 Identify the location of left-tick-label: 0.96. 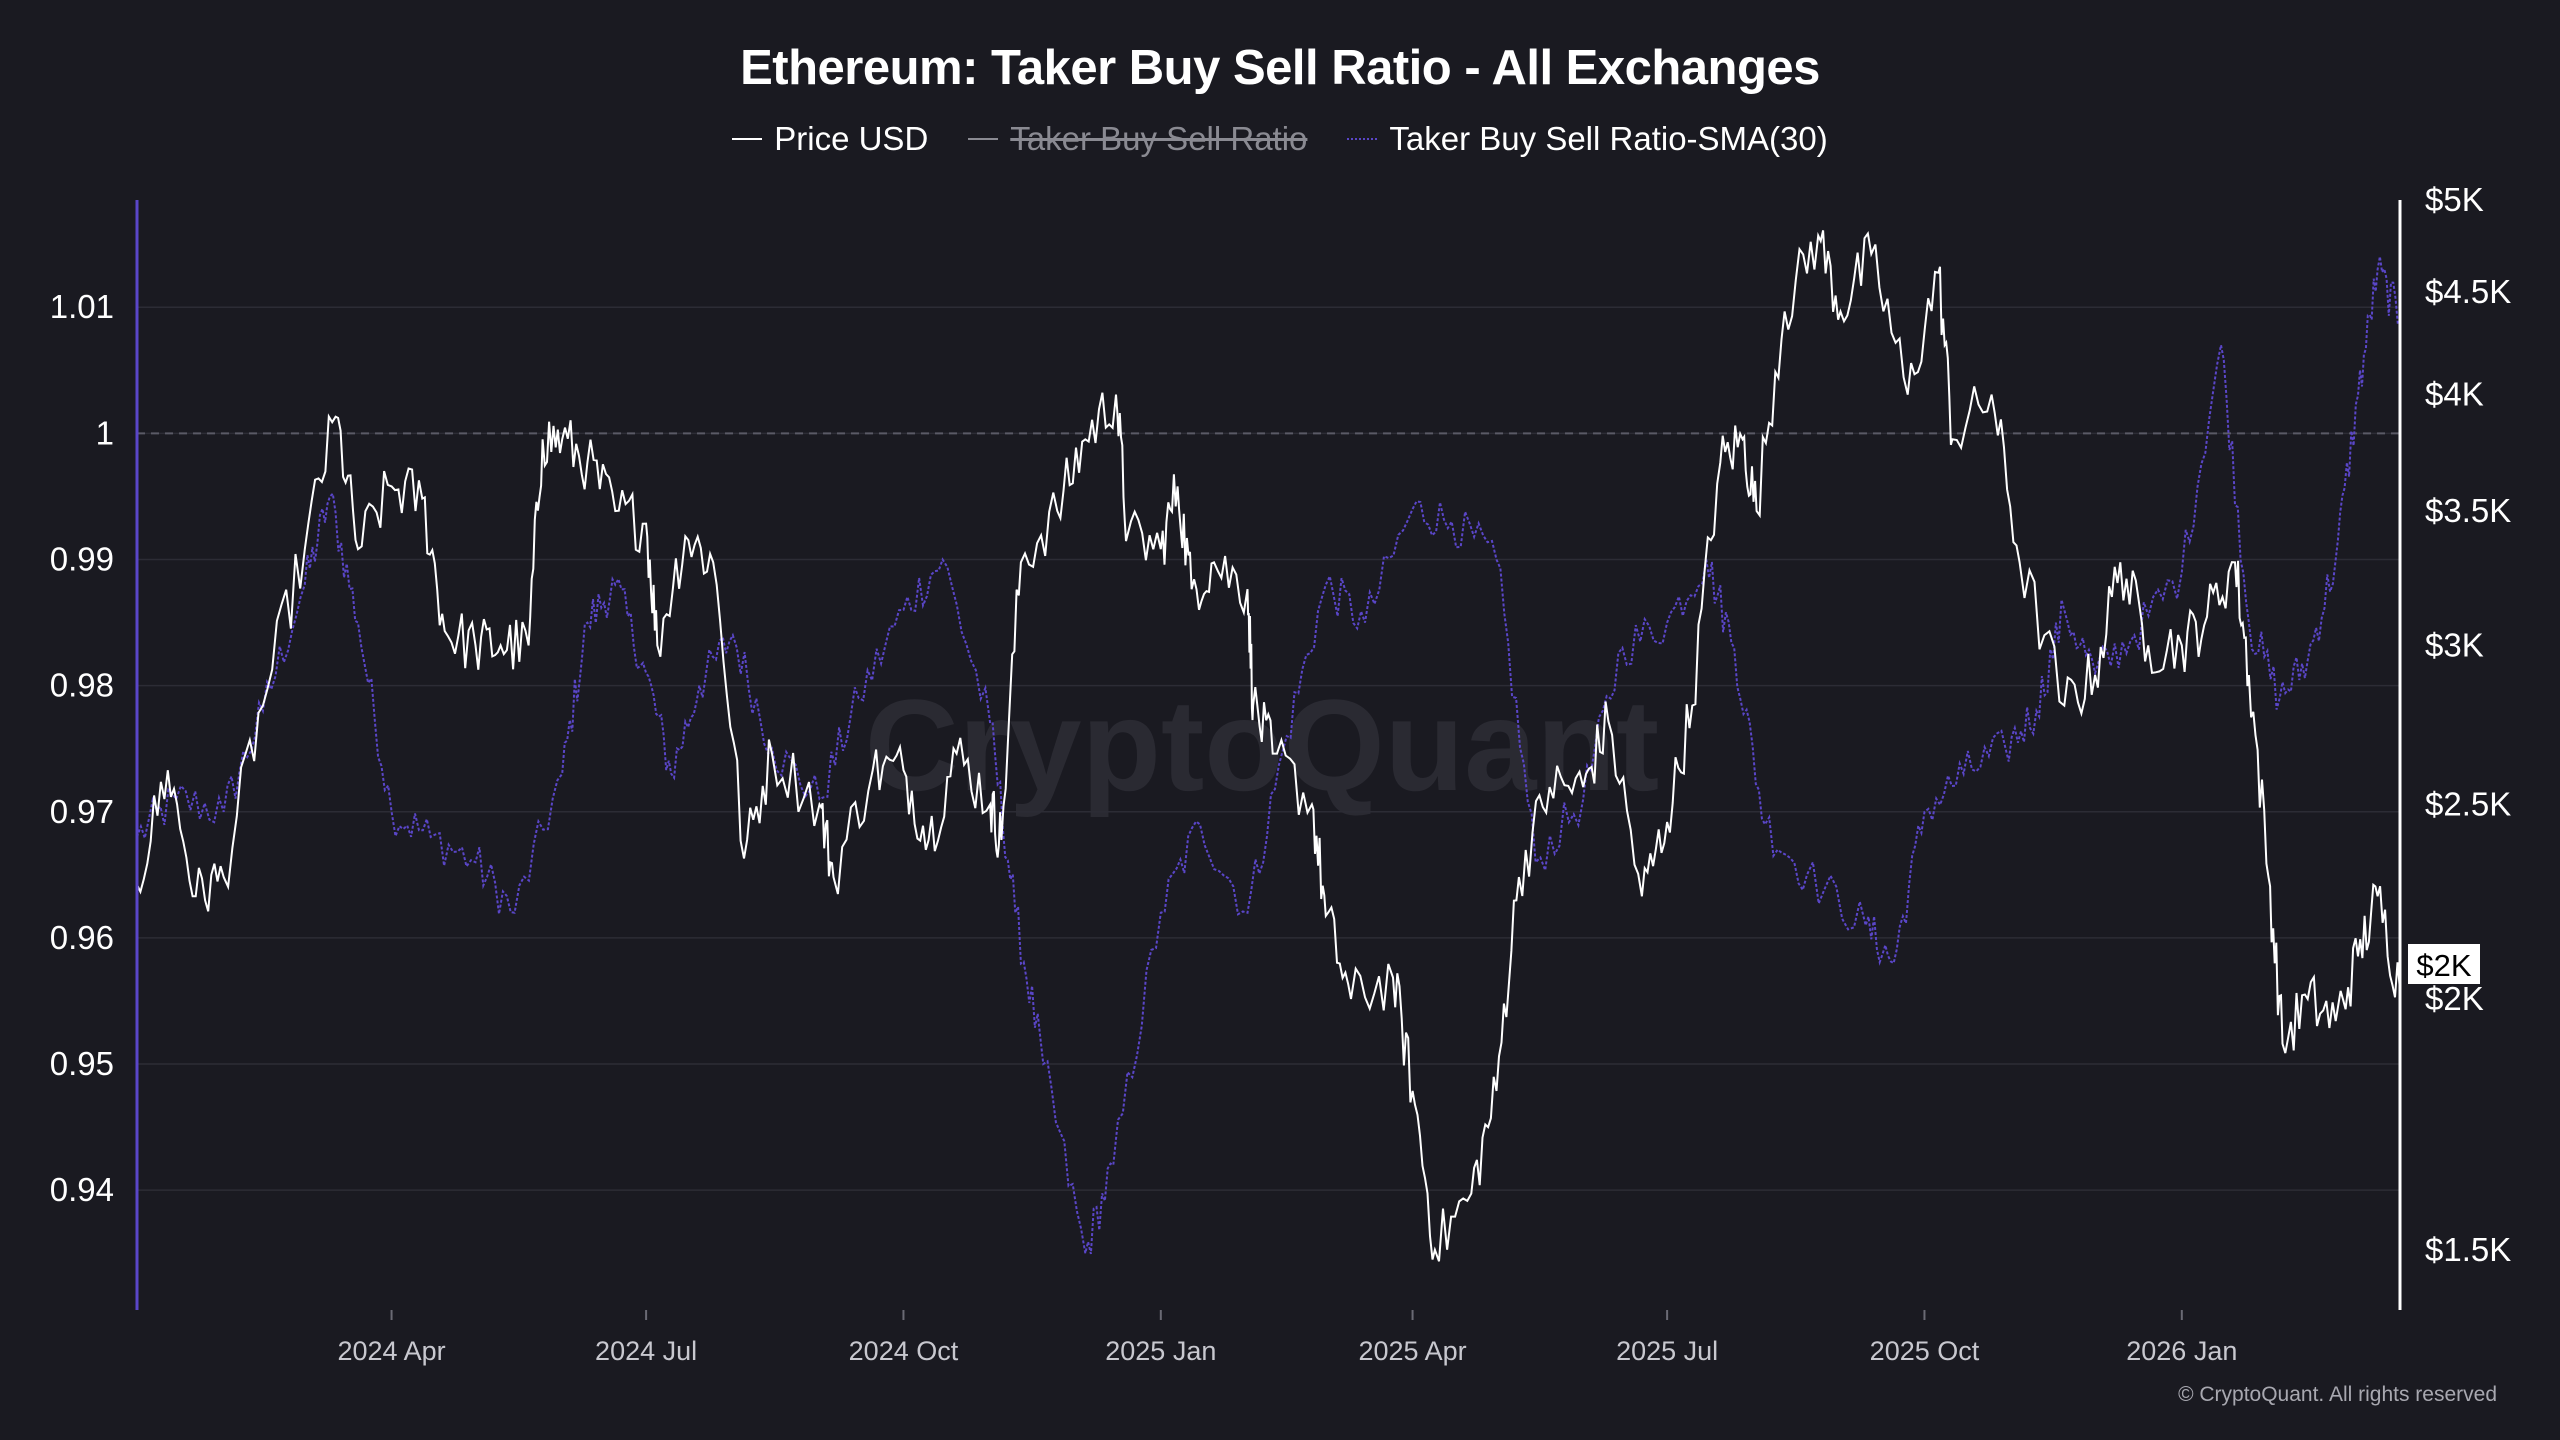
(82, 937).